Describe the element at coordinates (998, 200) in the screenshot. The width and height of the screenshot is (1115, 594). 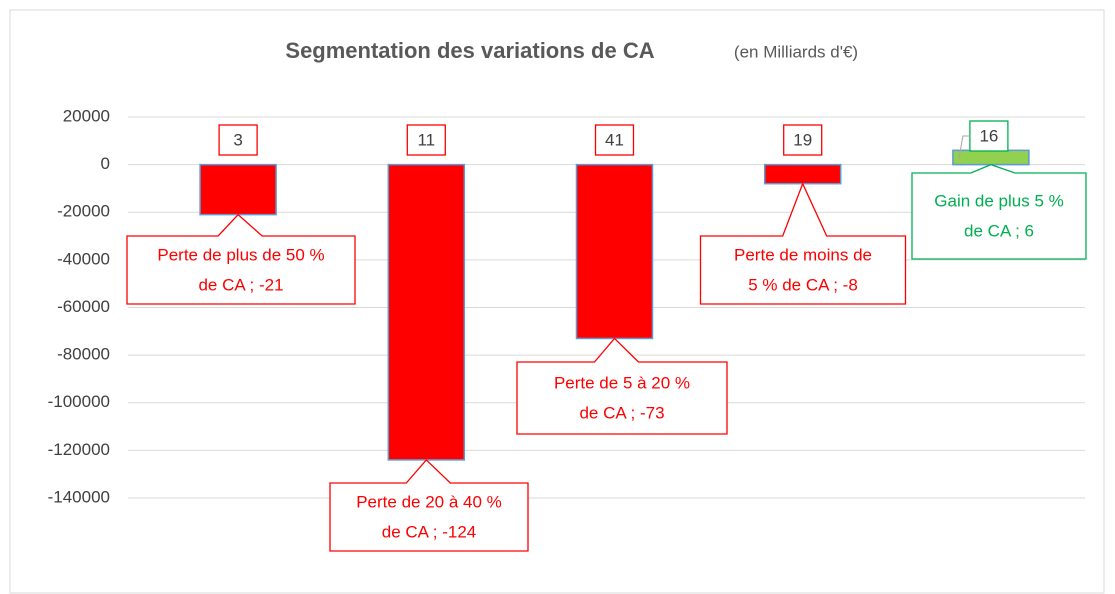
I see `data-label: Gain de plus 5 %` at that location.